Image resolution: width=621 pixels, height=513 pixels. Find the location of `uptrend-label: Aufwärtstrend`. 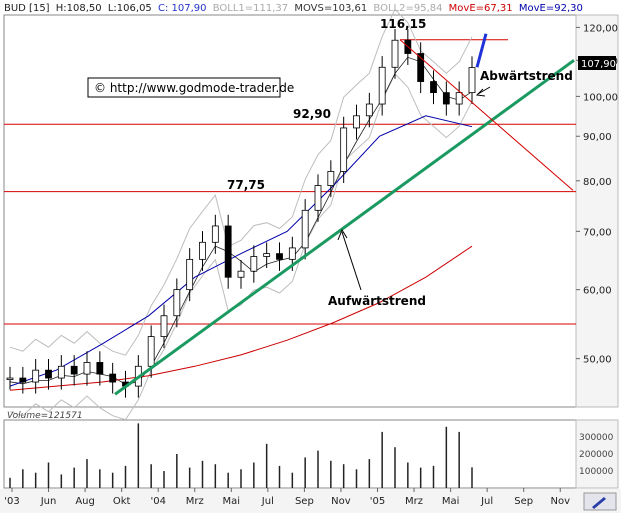

uptrend-label: Aufwärtstrend is located at coordinates (377, 301).